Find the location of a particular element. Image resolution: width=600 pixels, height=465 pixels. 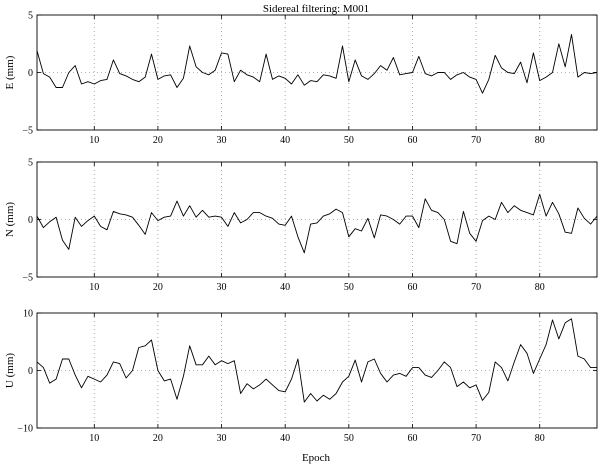

east-x-tick-label: 40 is located at coordinates (285, 140).